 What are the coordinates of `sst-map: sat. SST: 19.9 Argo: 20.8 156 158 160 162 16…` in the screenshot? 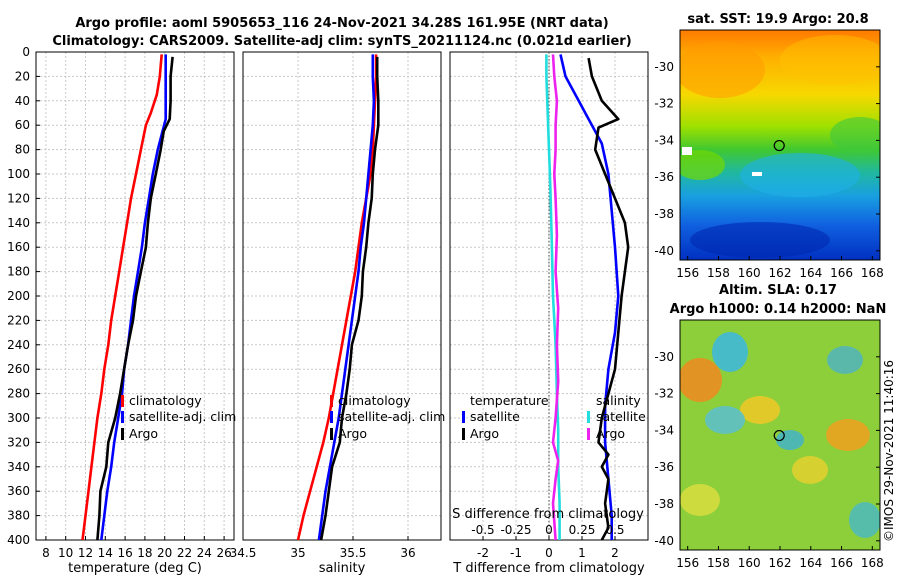 It's located at (769, 146).